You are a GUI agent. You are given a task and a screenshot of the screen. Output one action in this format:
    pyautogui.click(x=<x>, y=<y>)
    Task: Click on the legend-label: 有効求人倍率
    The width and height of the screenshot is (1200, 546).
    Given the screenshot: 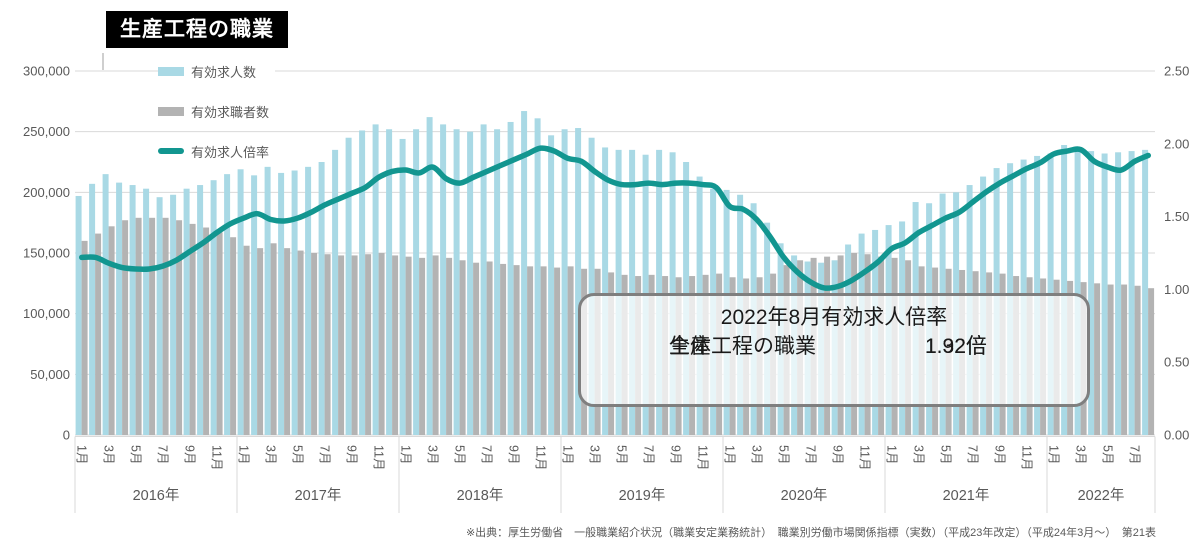 What is the action you would take?
    pyautogui.click(x=230, y=152)
    